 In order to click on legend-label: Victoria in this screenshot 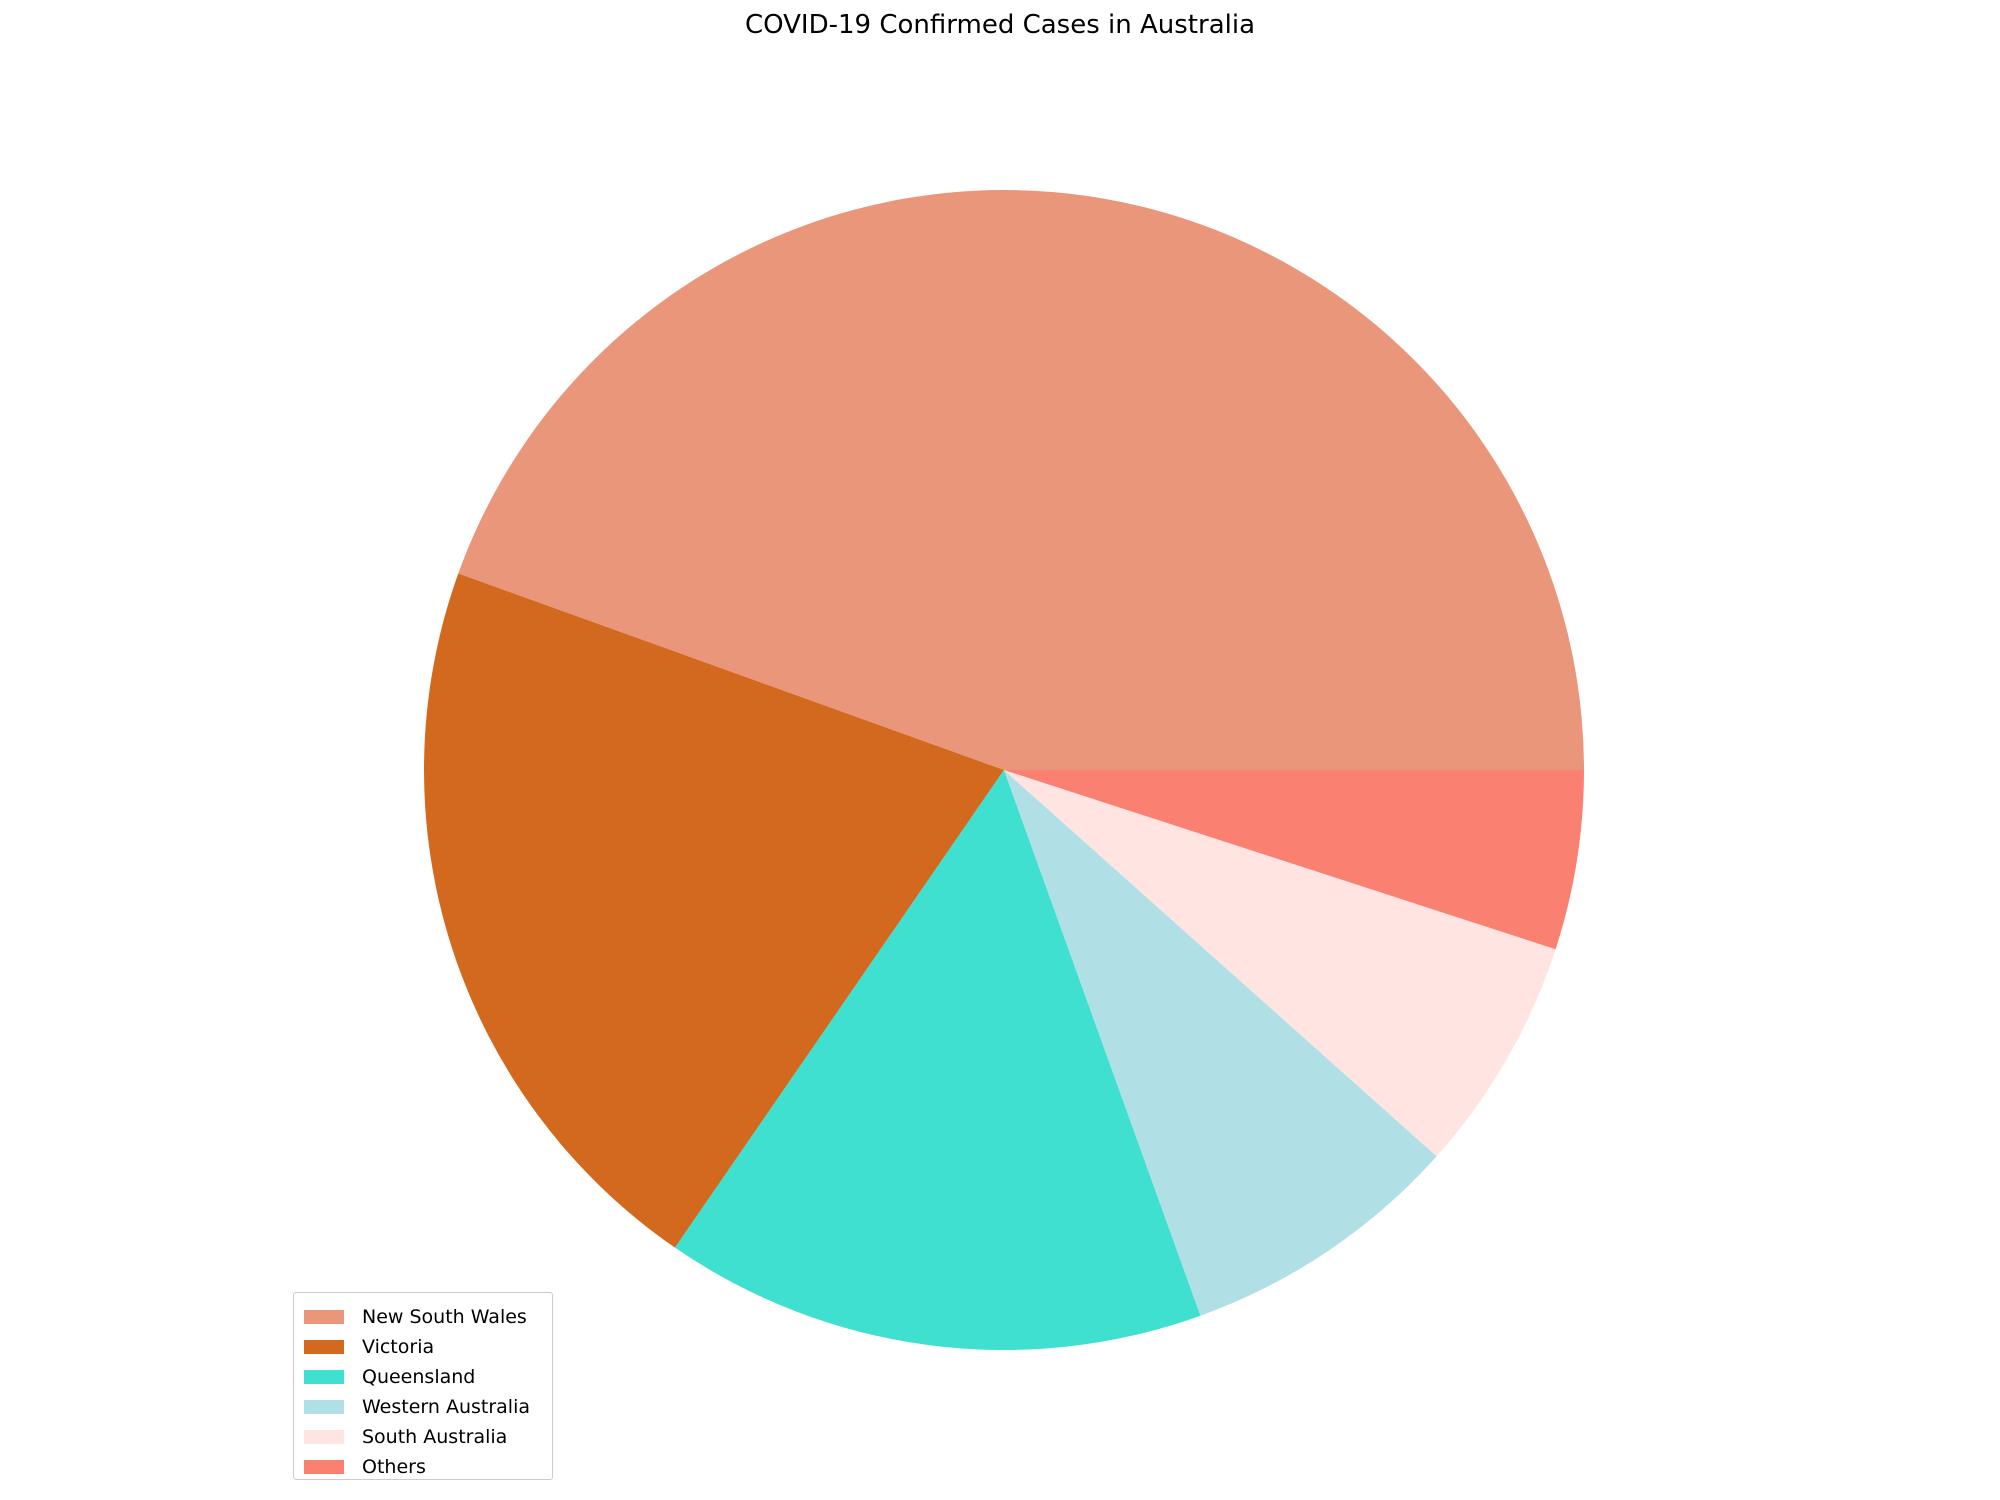, I will do `click(398, 1347)`.